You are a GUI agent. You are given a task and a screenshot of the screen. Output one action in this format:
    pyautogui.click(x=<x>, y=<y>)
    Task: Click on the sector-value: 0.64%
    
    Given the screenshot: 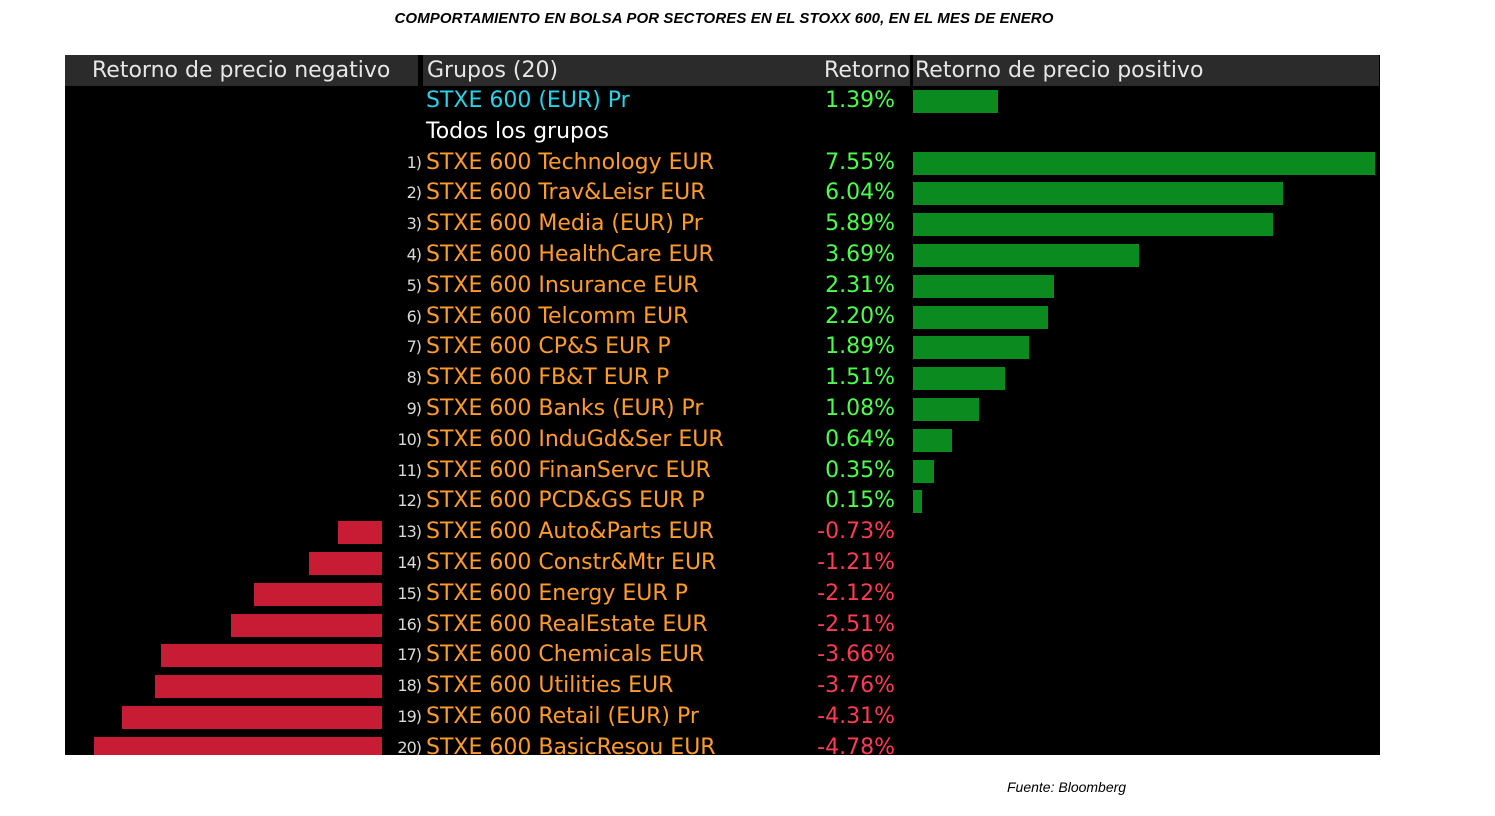 What is the action you would take?
    pyautogui.click(x=860, y=439)
    